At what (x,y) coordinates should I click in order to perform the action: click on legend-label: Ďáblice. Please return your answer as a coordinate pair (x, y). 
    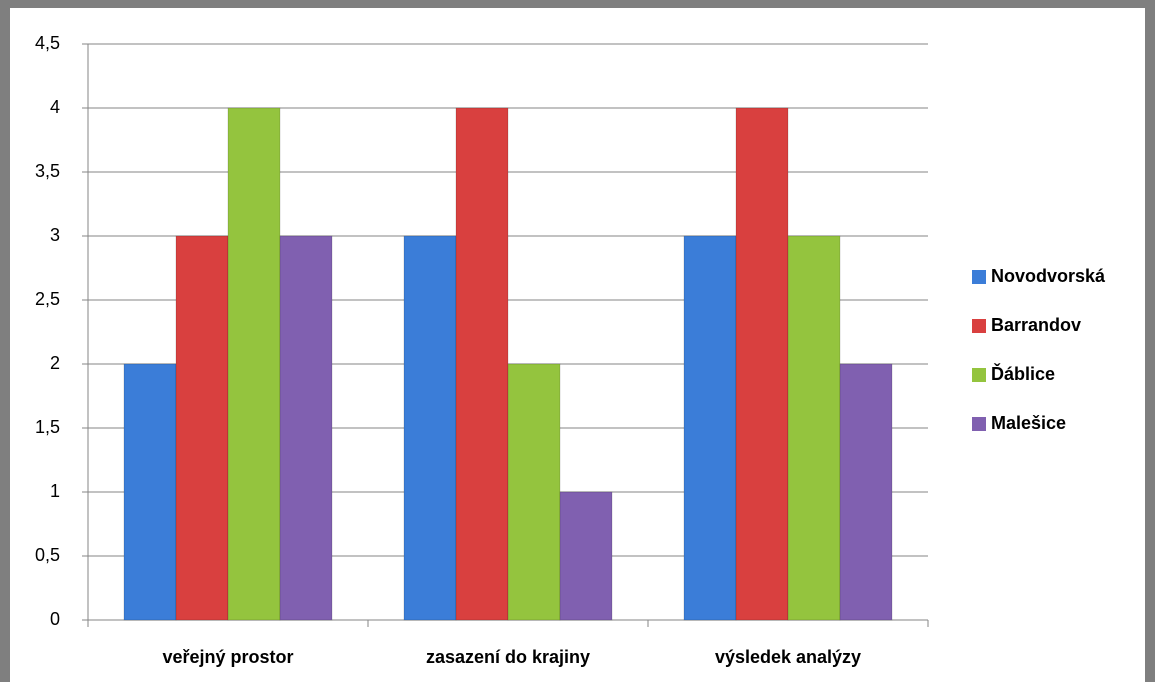
    Looking at the image, I should click on (1023, 373).